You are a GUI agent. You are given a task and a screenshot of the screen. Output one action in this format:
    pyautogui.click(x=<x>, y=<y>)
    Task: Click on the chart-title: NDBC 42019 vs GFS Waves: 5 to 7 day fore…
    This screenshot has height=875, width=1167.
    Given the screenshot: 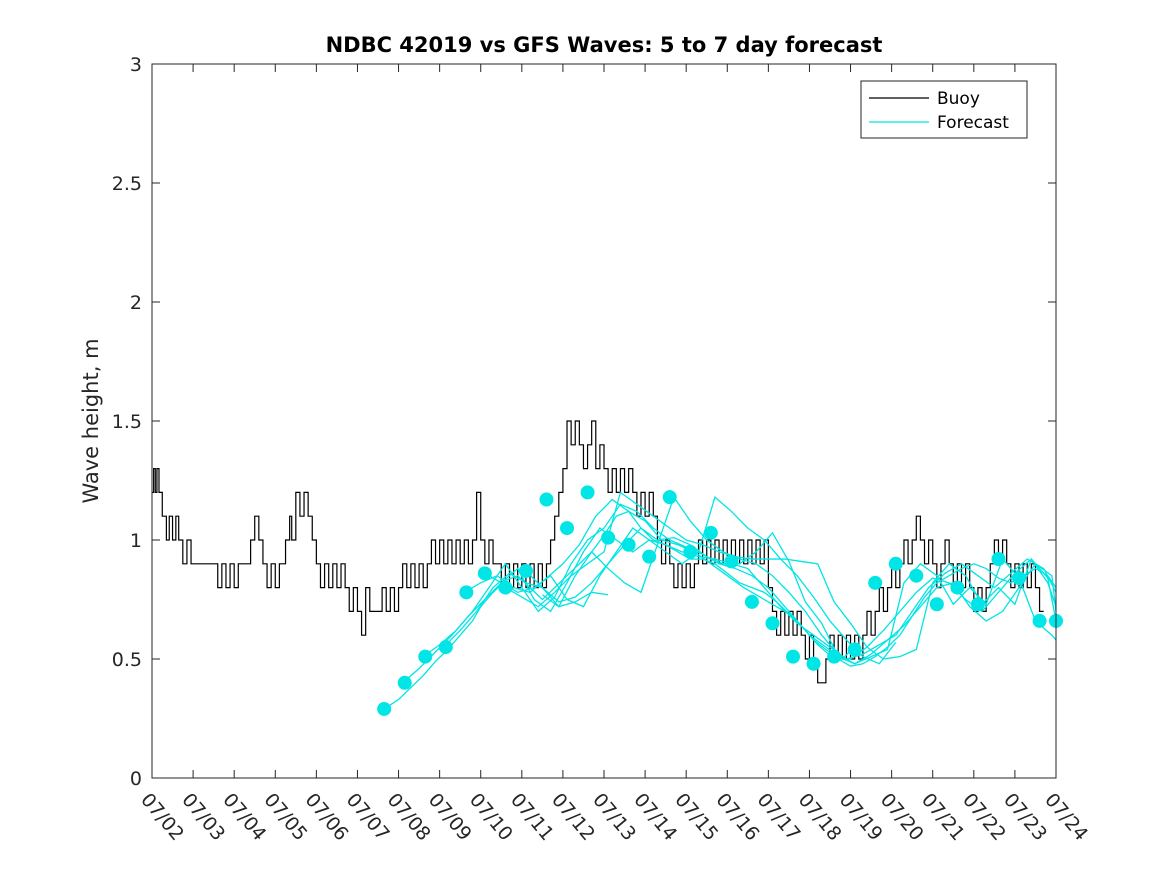 What is the action you would take?
    pyautogui.click(x=604, y=45)
    